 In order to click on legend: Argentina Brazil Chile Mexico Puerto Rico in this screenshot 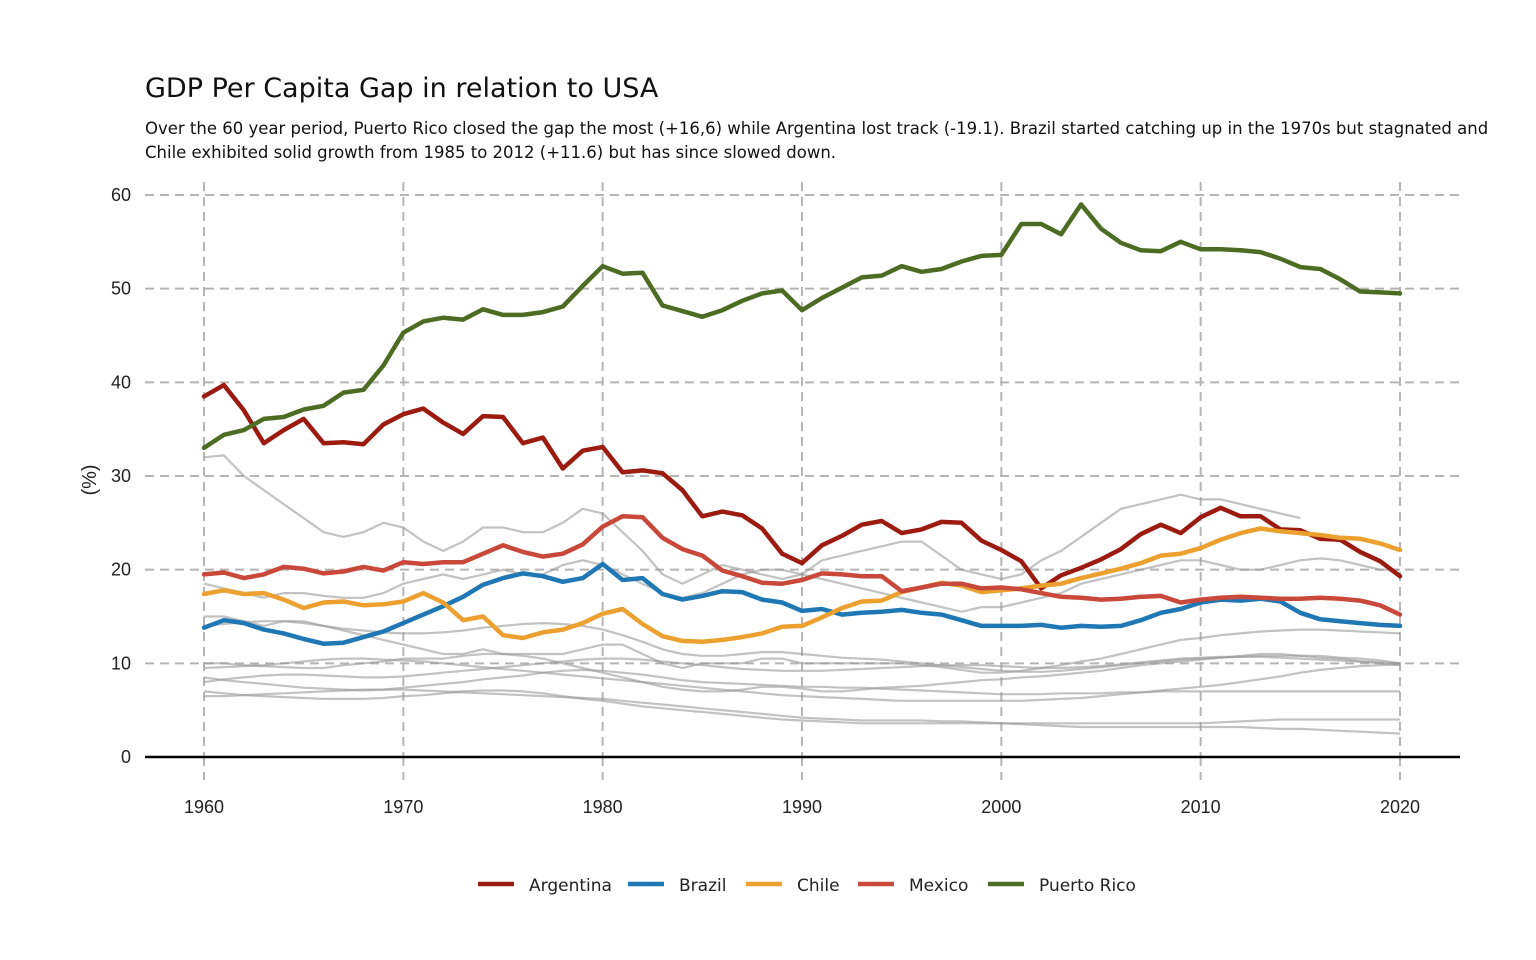, I will do `click(807, 886)`.